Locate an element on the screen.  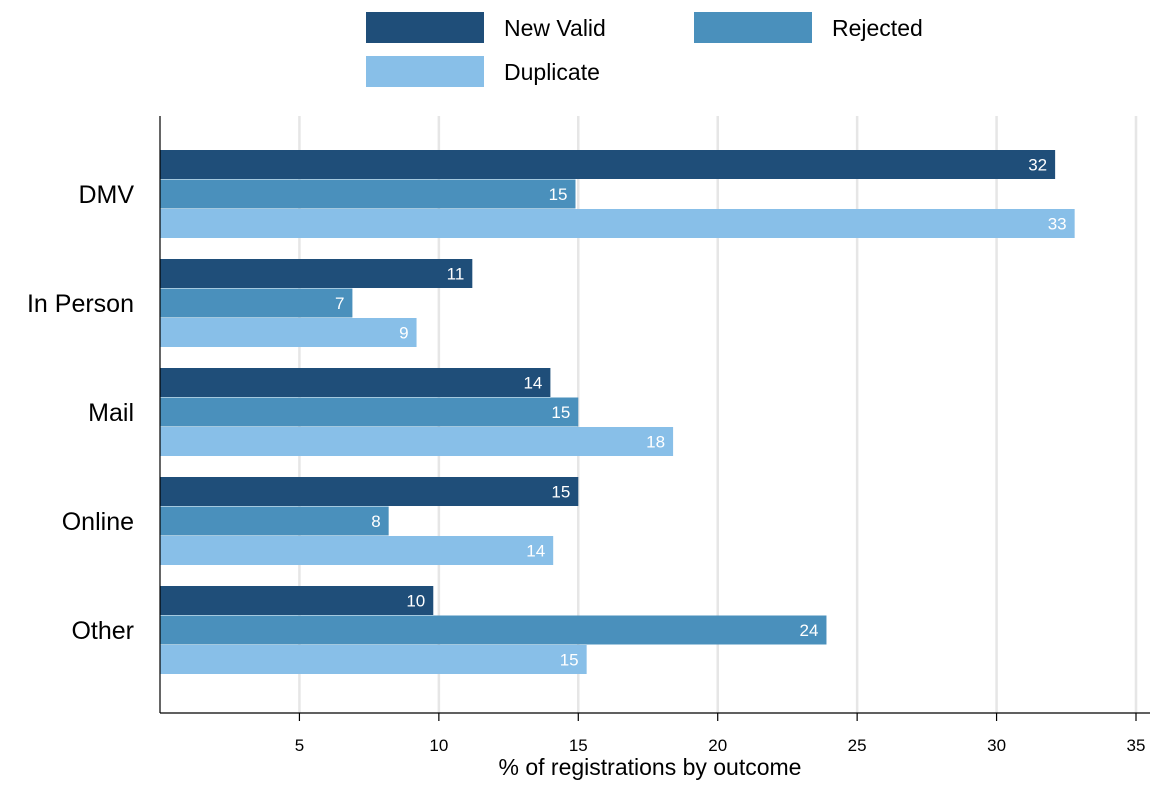
x-tick-label: 10 is located at coordinates (438, 745).